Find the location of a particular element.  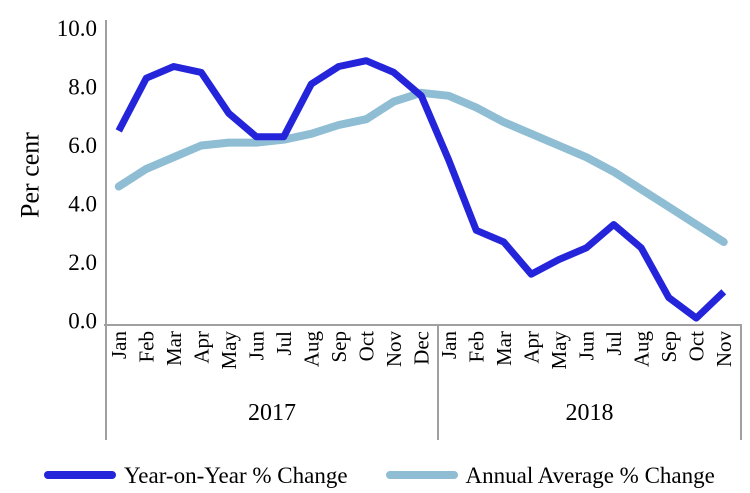

ytick-label: 2.0 is located at coordinates (82, 262).